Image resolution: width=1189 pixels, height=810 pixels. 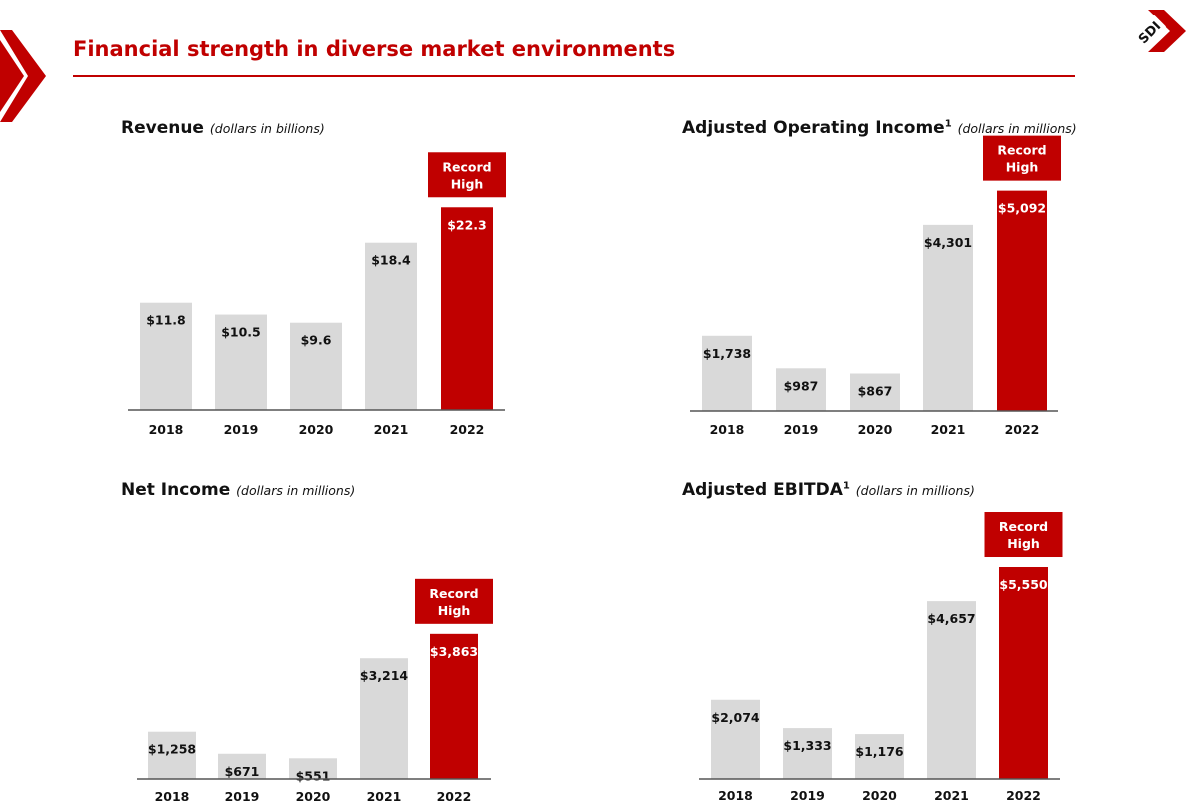 What do you see at coordinates (762, 490) in the screenshot?
I see `chart-title-text: Adjusted EBITDA` at bounding box center [762, 490].